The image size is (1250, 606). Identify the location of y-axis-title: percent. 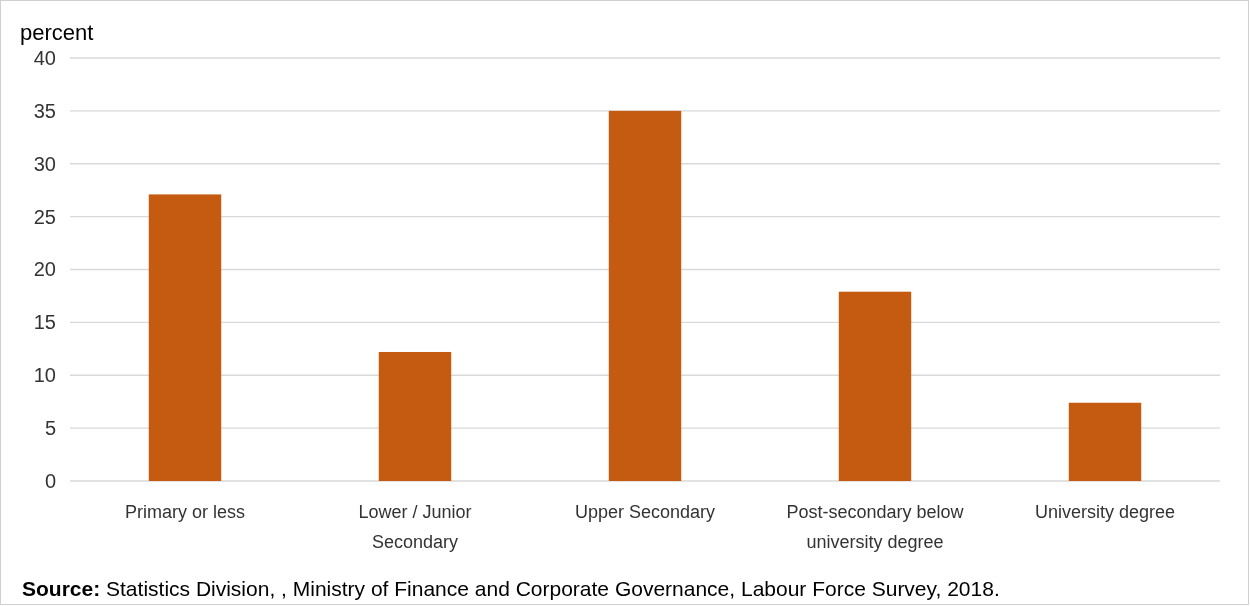
(57, 32).